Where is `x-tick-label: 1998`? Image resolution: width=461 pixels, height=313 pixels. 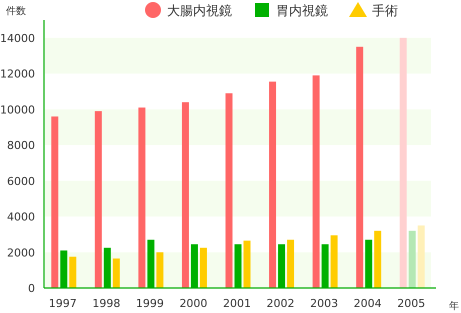 x-tick-label: 1998 is located at coordinates (106, 303).